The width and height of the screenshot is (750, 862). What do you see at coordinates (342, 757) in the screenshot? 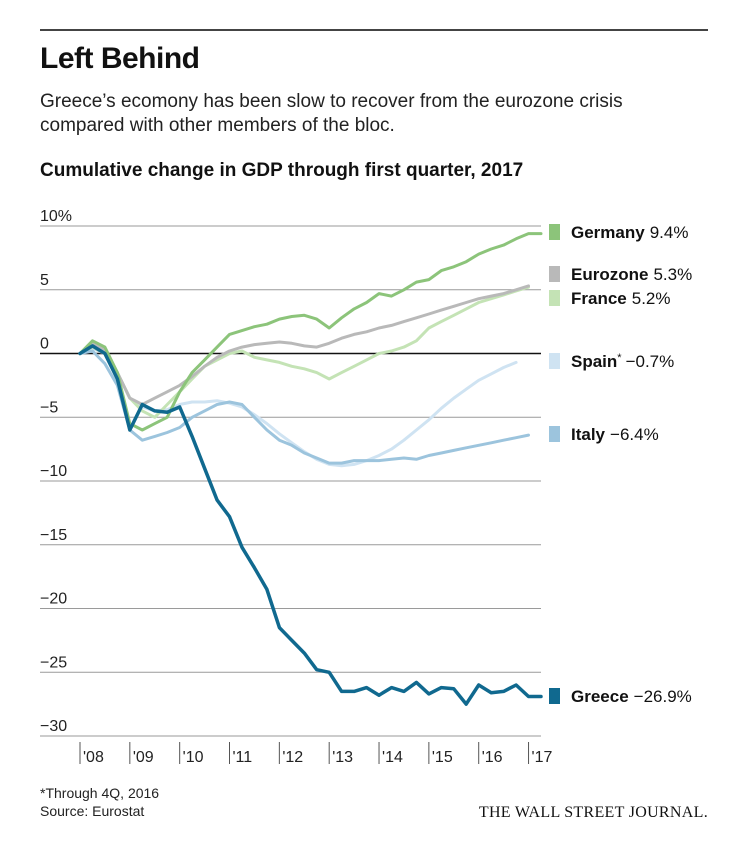
I see `x-tick-label: '13` at bounding box center [342, 757].